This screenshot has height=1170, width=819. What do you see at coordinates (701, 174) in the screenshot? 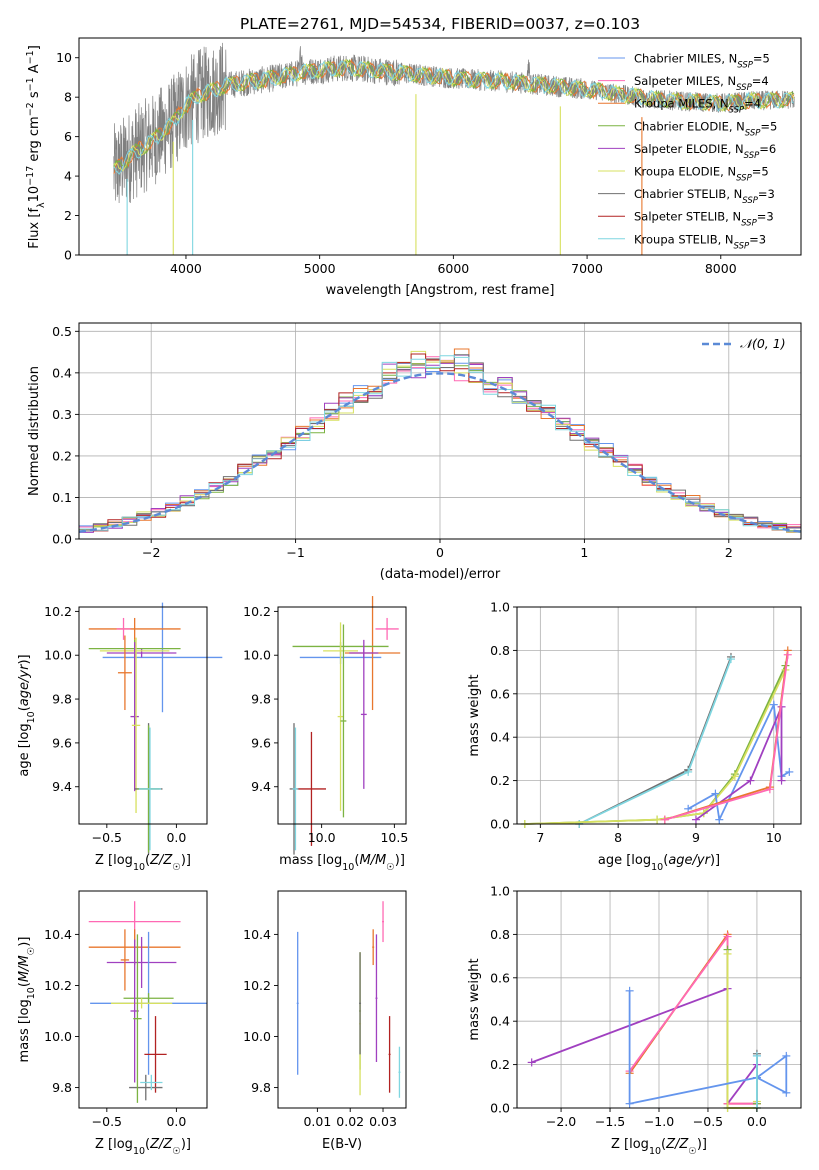
I see `legend-label: Kroupa ELODIE, NSSP=5` at bounding box center [701, 174].